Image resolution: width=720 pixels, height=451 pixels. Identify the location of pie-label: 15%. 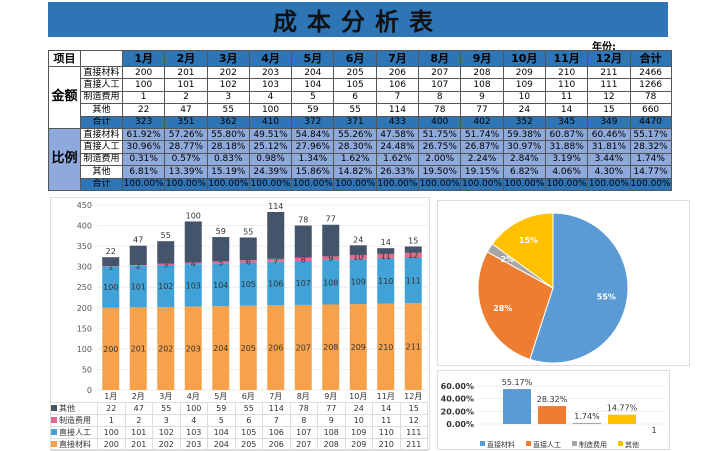
(528, 240).